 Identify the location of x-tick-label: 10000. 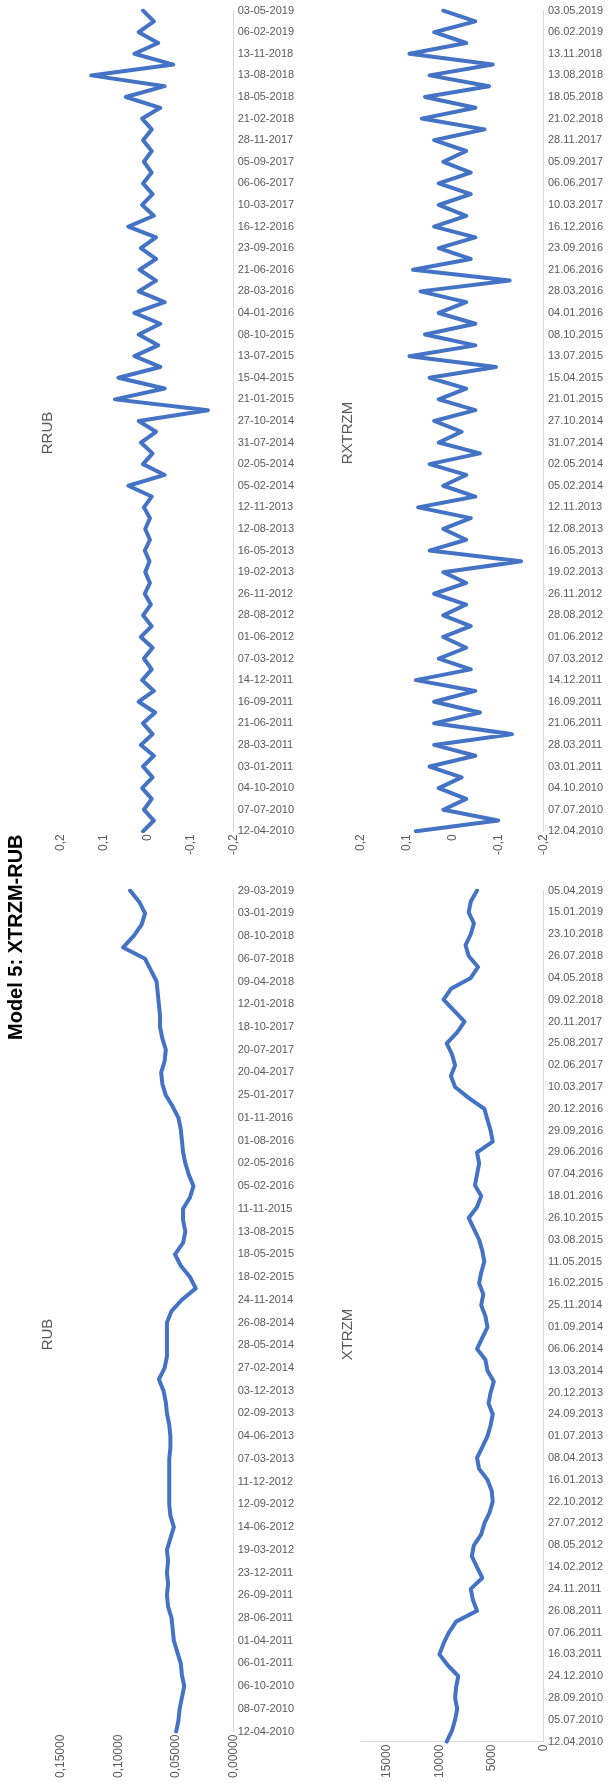
(438, 1761).